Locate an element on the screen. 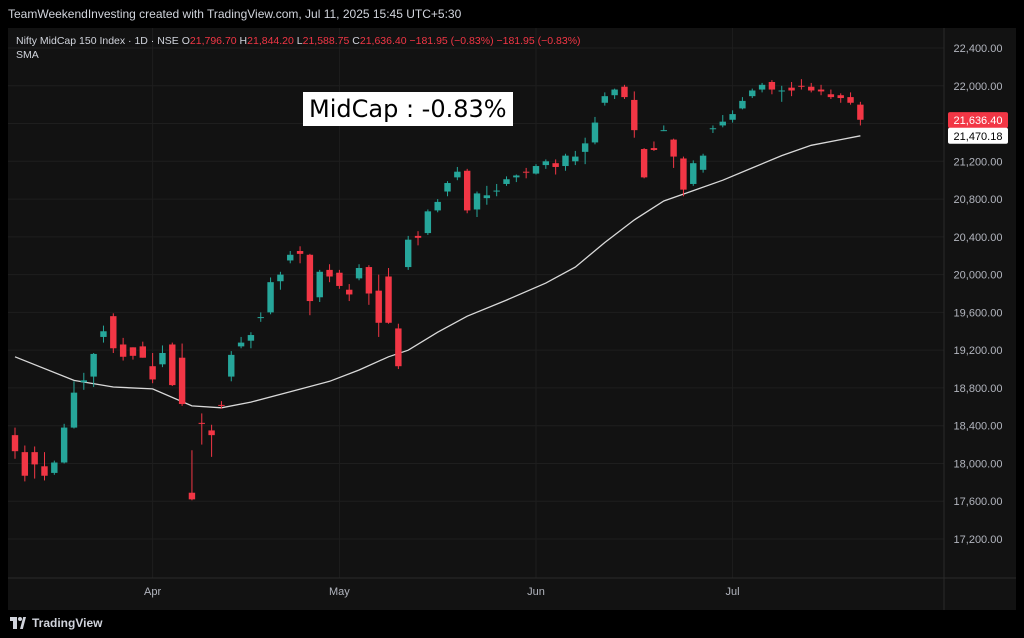  y-tick-label: 20,000.00 is located at coordinates (978, 276).